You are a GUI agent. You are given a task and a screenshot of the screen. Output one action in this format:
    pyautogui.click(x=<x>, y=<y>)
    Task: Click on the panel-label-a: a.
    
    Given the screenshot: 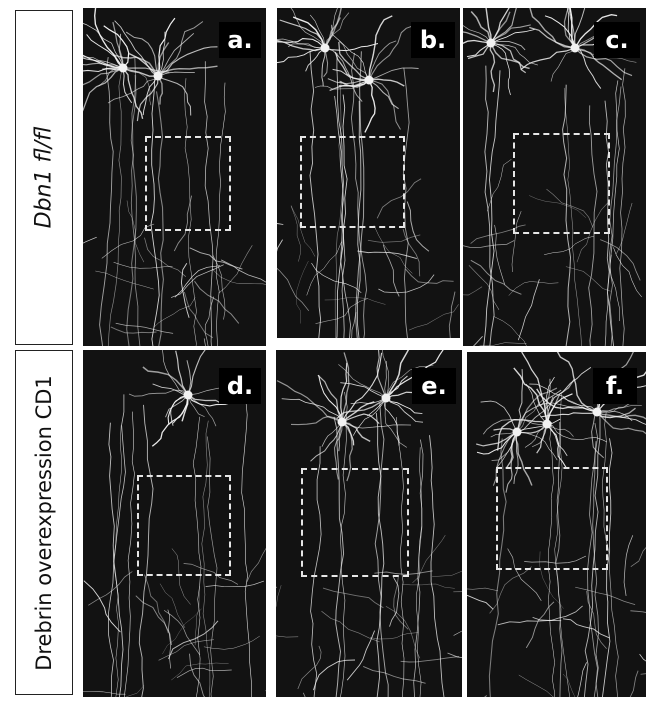 What is the action you would take?
    pyautogui.click(x=240, y=40)
    